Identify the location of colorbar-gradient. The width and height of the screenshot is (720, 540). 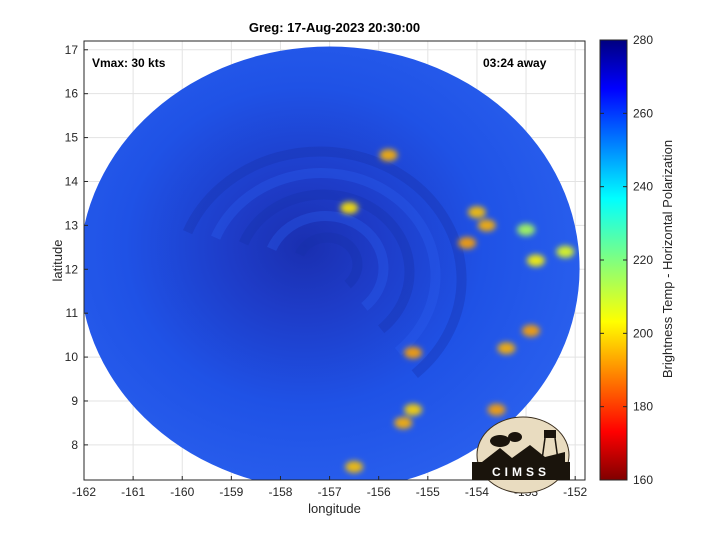
(613, 260).